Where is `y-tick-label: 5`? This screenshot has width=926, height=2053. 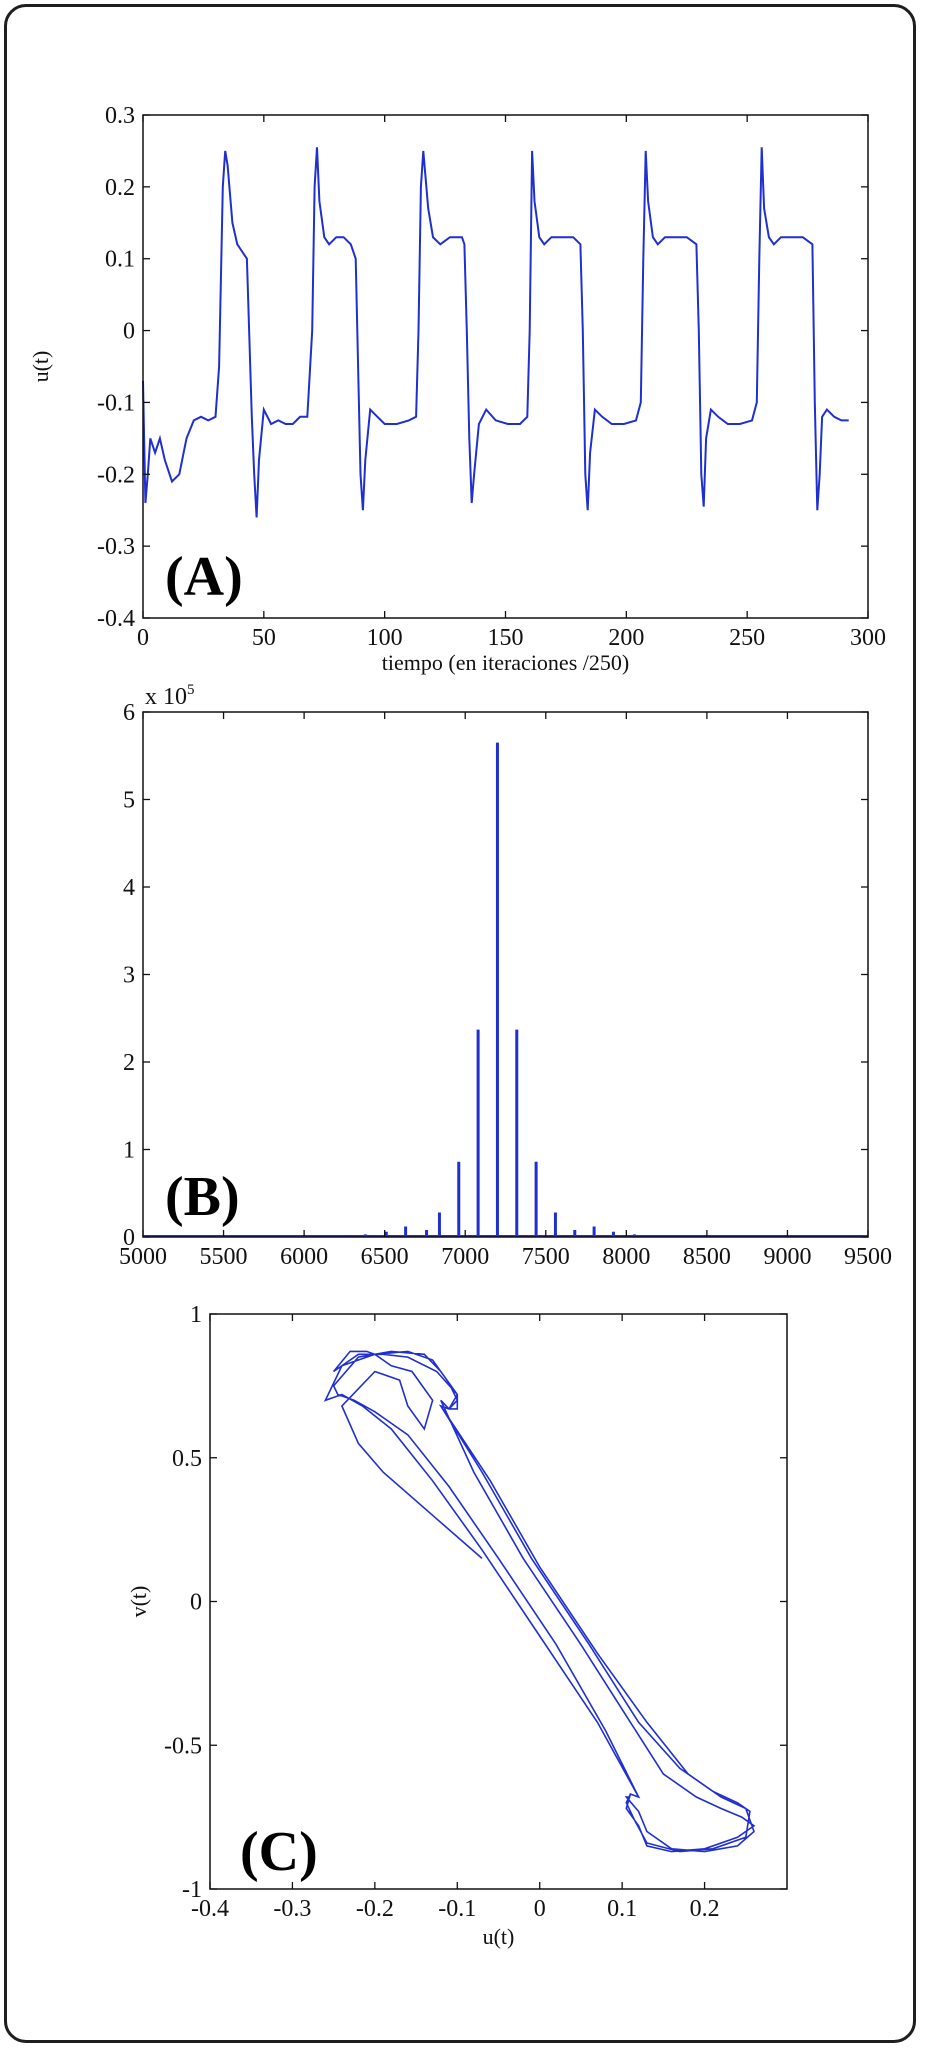
y-tick-label: 5 is located at coordinates (129, 801).